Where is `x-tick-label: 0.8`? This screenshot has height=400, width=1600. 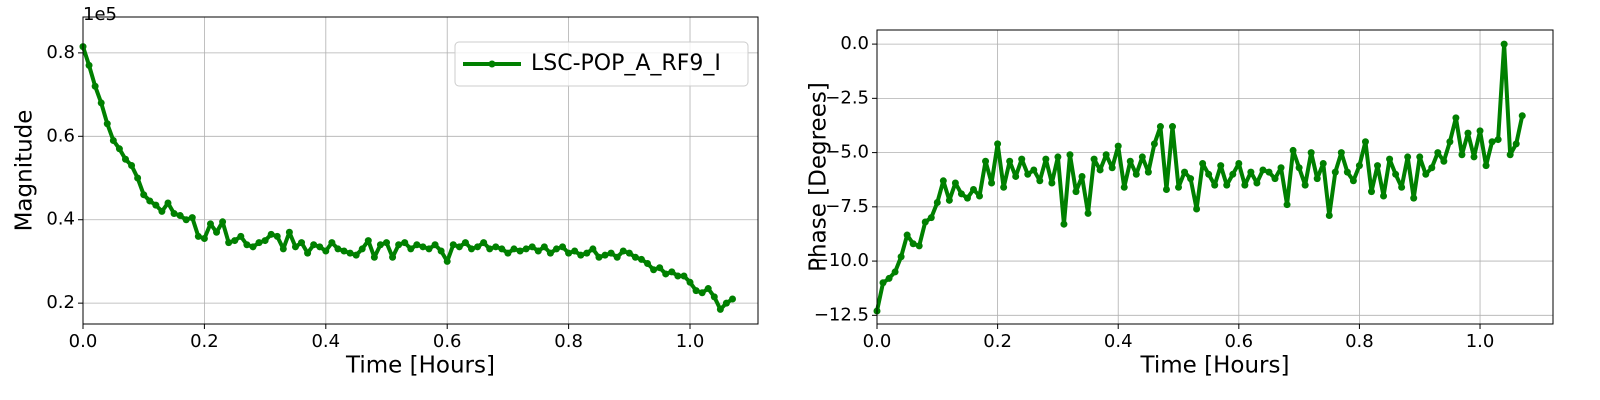
x-tick-label: 0.8 is located at coordinates (1359, 341).